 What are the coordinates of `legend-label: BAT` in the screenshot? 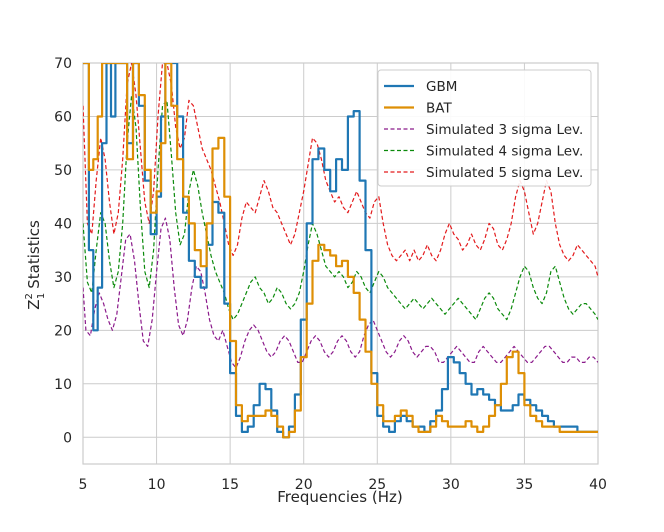 It's located at (439, 109).